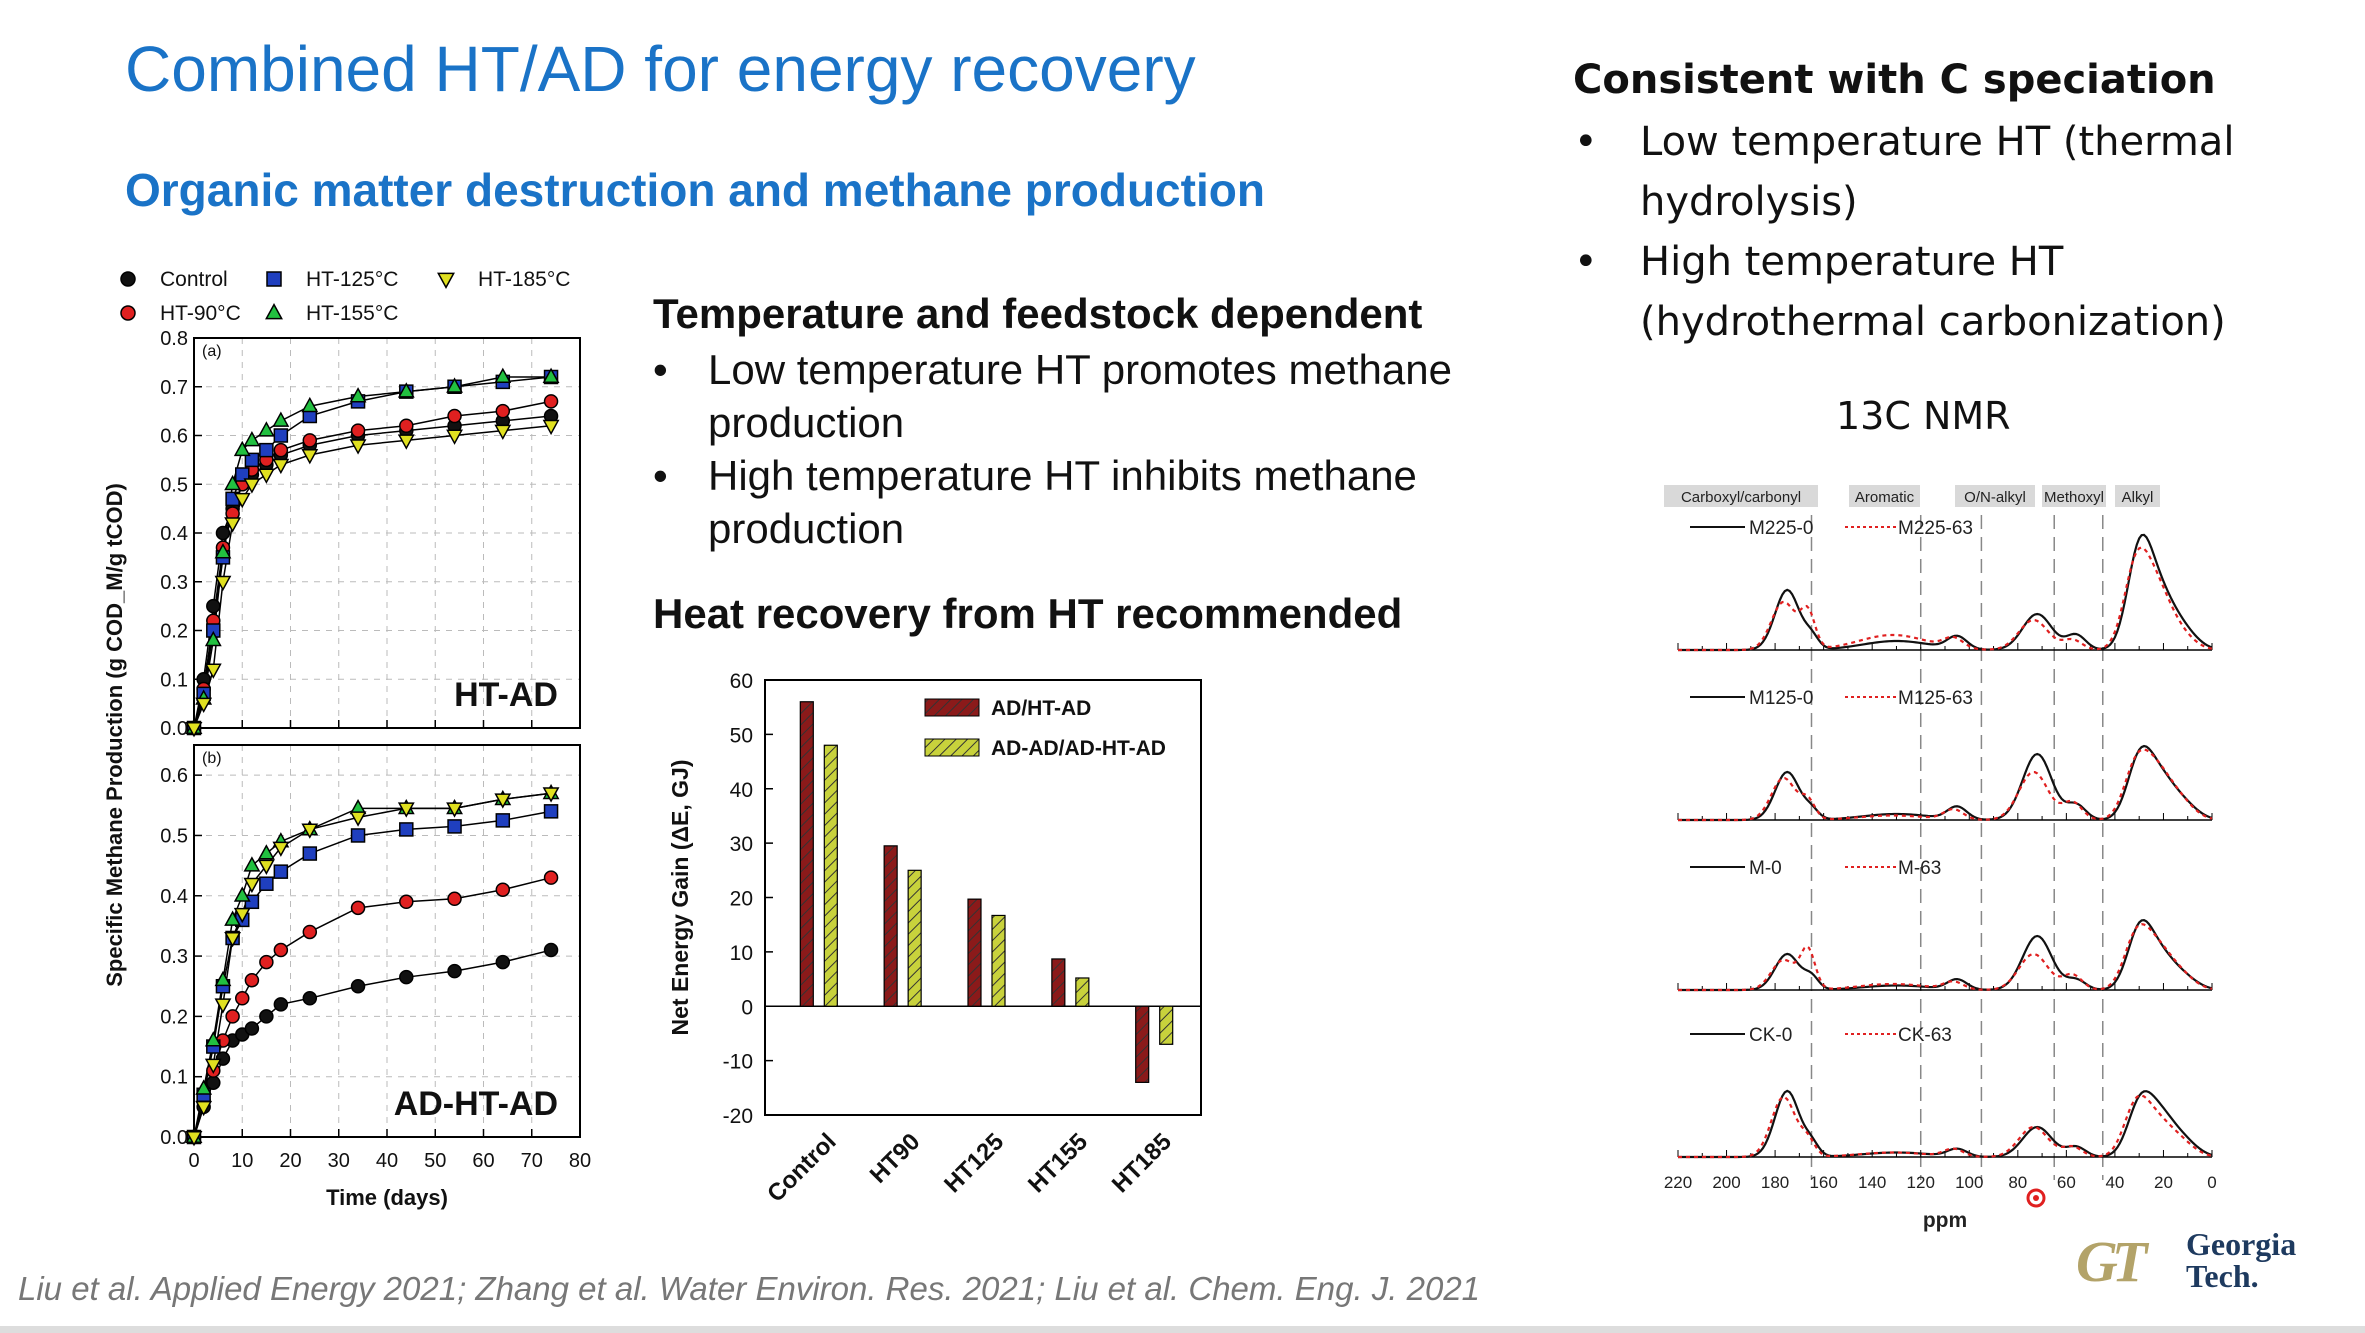 This screenshot has height=1333, width=2365. What do you see at coordinates (1945, 585) in the screenshot?
I see `nmr-panel: M225-0 M225-63` at bounding box center [1945, 585].